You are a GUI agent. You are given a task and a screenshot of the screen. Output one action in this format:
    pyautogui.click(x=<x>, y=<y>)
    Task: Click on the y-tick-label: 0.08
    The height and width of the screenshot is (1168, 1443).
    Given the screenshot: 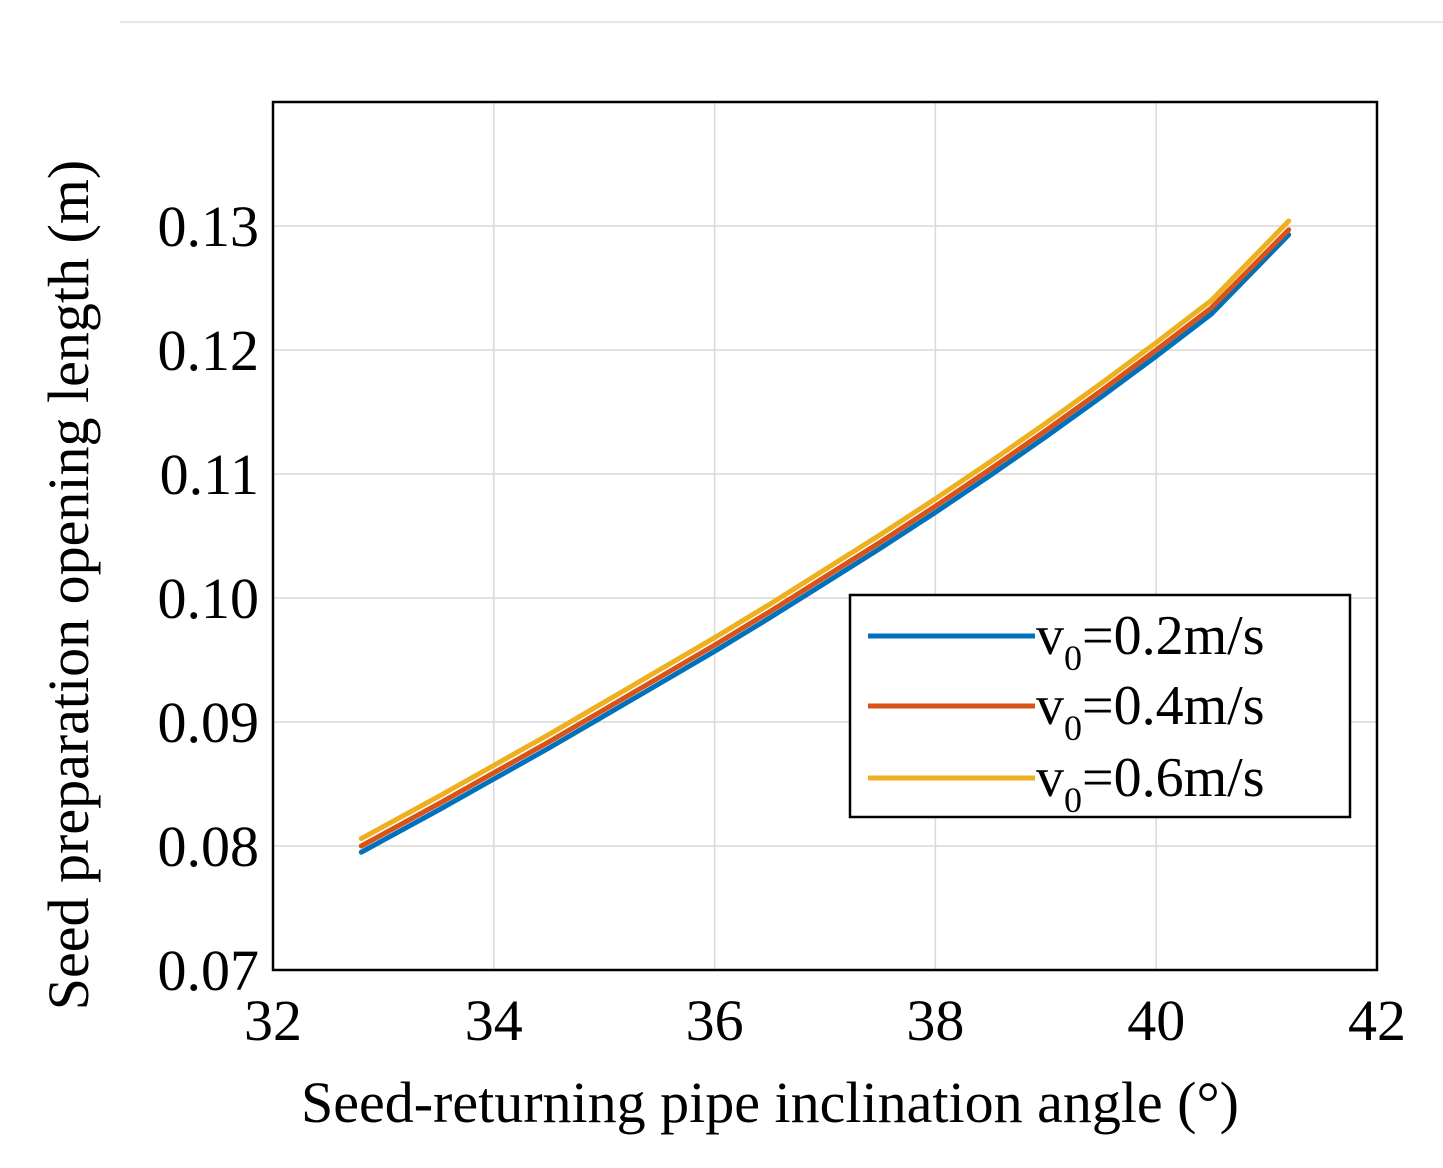 What is the action you would take?
    pyautogui.click(x=209, y=846)
    